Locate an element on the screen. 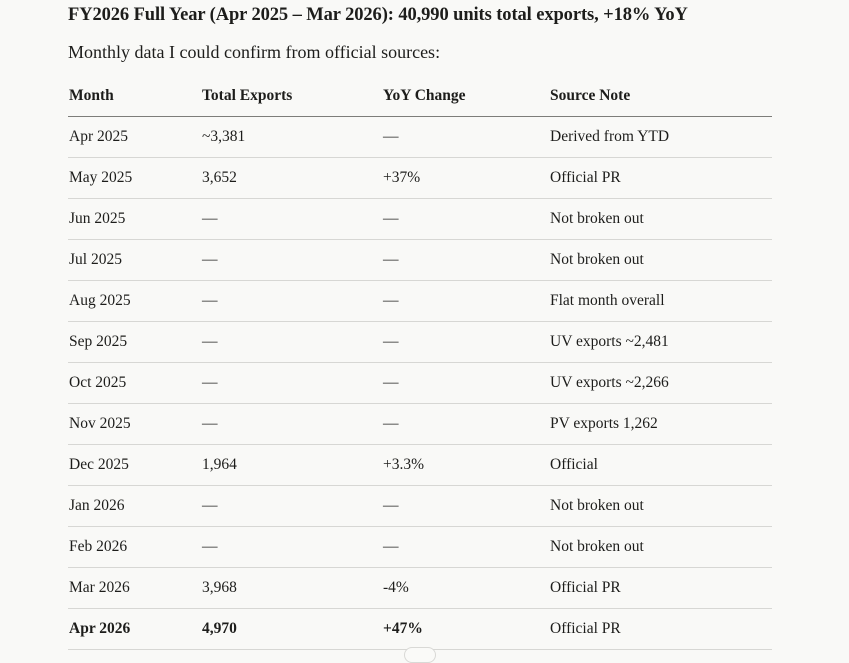 Image resolution: width=849 pixels, height=663 pixels. cell-month: Jan 2026 is located at coordinates (134, 506).